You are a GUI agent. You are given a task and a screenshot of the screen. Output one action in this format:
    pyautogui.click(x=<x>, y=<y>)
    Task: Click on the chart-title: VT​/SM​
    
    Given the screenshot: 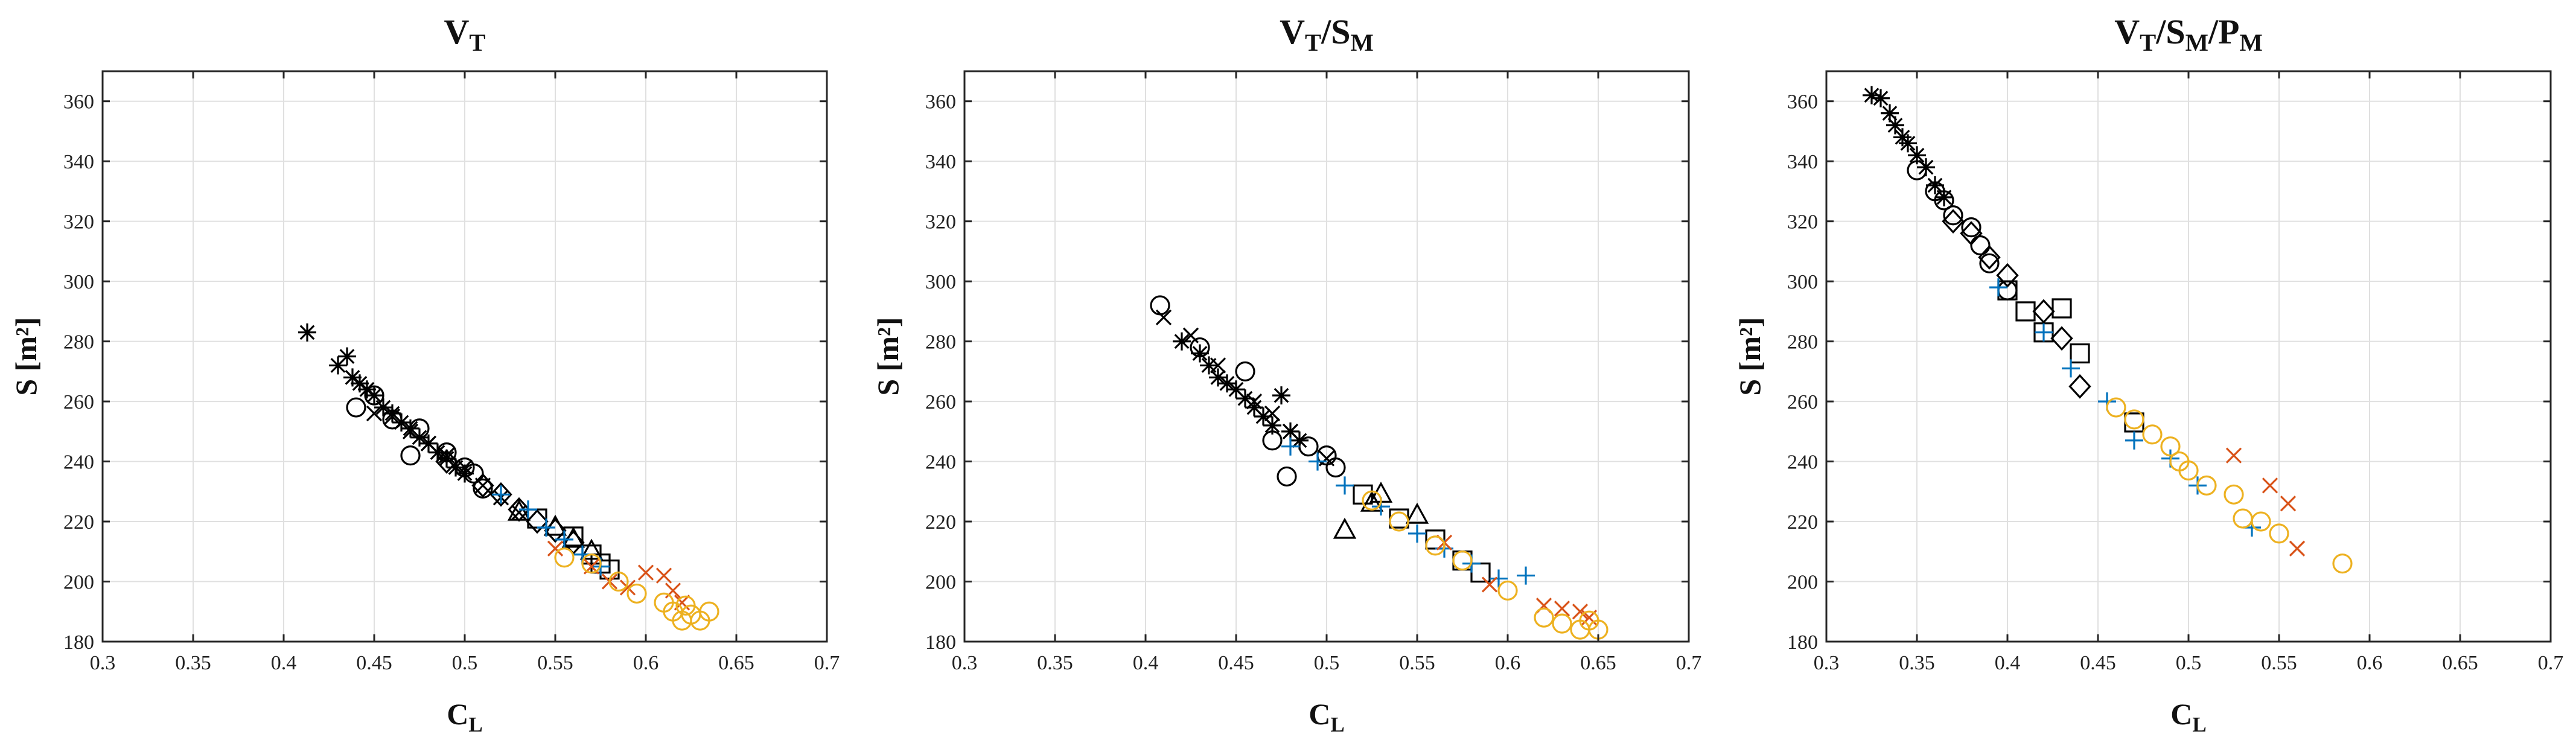 What is the action you would take?
    pyautogui.click(x=1327, y=34)
    